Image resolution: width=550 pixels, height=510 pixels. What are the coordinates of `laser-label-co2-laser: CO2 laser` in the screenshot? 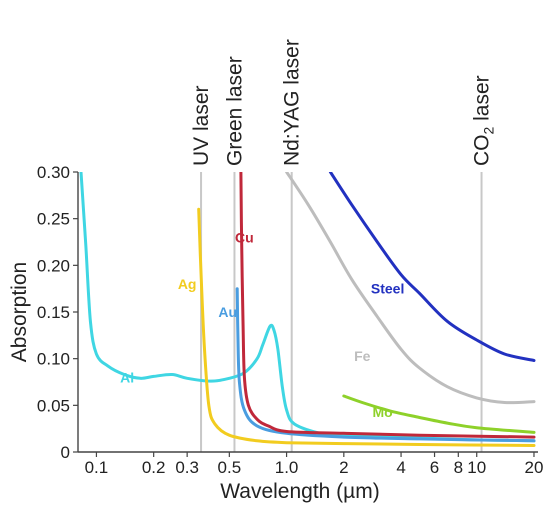 It's located at (484, 120).